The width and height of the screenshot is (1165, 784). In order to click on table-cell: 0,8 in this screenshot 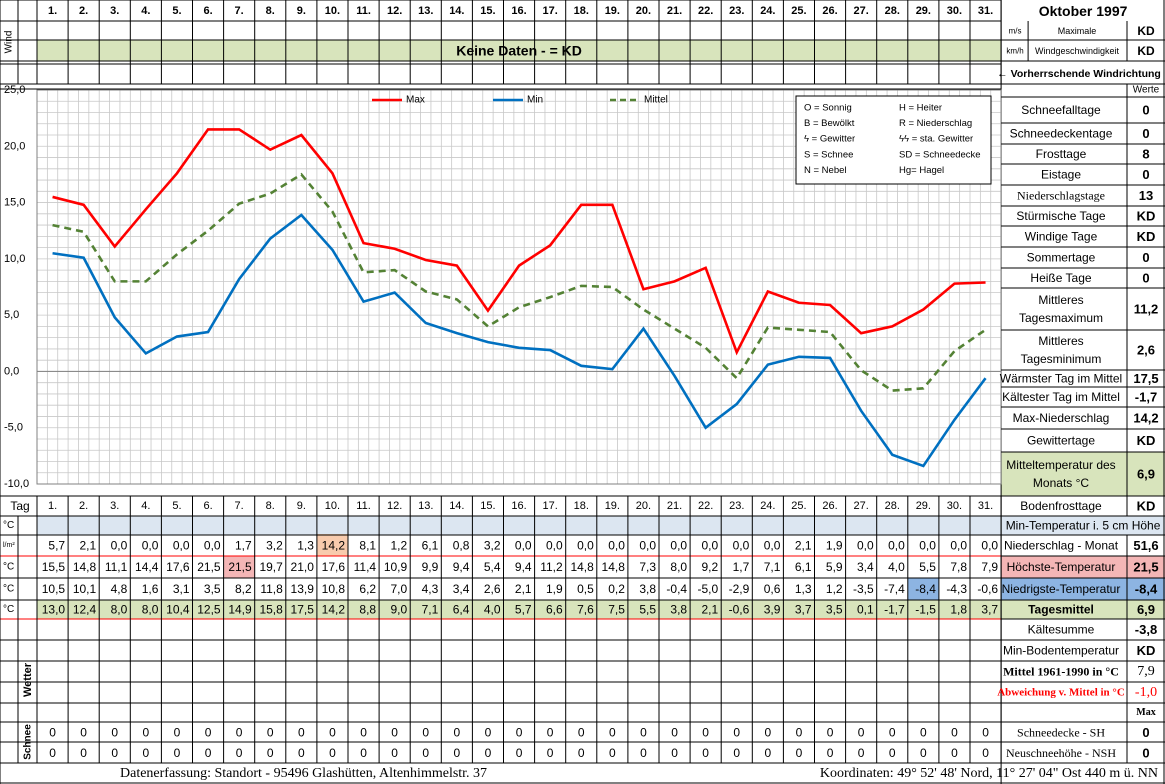, I will do `click(461, 546)`.